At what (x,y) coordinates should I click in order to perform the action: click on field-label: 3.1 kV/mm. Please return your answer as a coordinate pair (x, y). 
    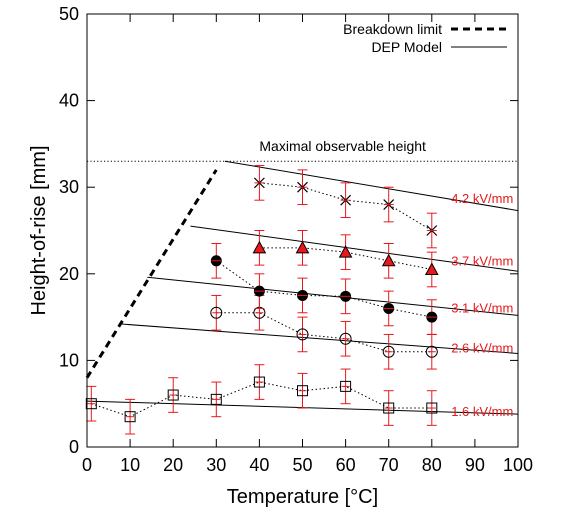
    Looking at the image, I should click on (482, 307).